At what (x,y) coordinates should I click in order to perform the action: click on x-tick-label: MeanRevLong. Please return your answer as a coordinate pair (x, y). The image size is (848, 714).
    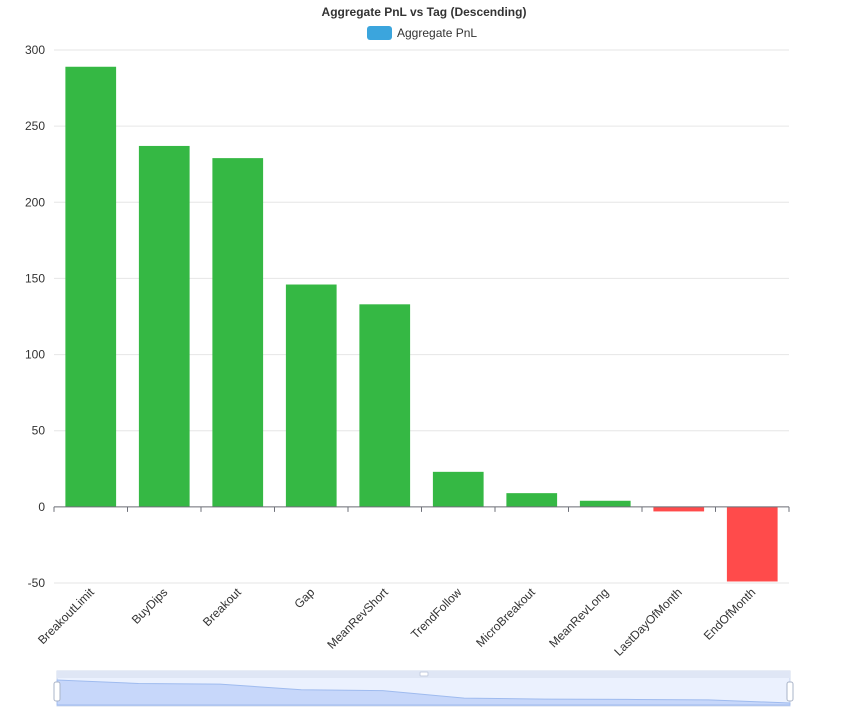
    Looking at the image, I should click on (578, 617).